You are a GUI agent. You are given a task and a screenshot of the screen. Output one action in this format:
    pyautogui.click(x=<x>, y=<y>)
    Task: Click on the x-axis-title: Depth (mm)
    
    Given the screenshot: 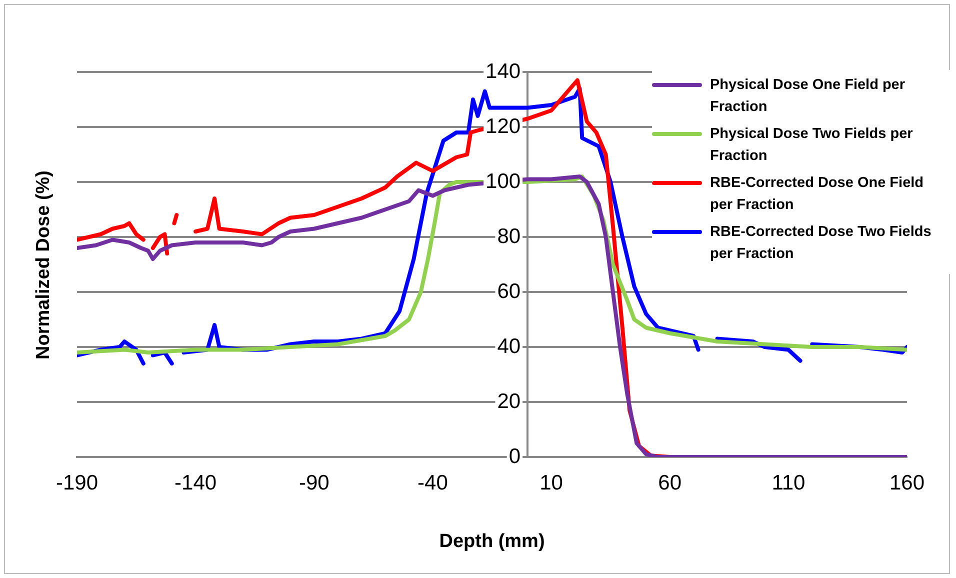 What is the action you would take?
    pyautogui.click(x=492, y=541)
    